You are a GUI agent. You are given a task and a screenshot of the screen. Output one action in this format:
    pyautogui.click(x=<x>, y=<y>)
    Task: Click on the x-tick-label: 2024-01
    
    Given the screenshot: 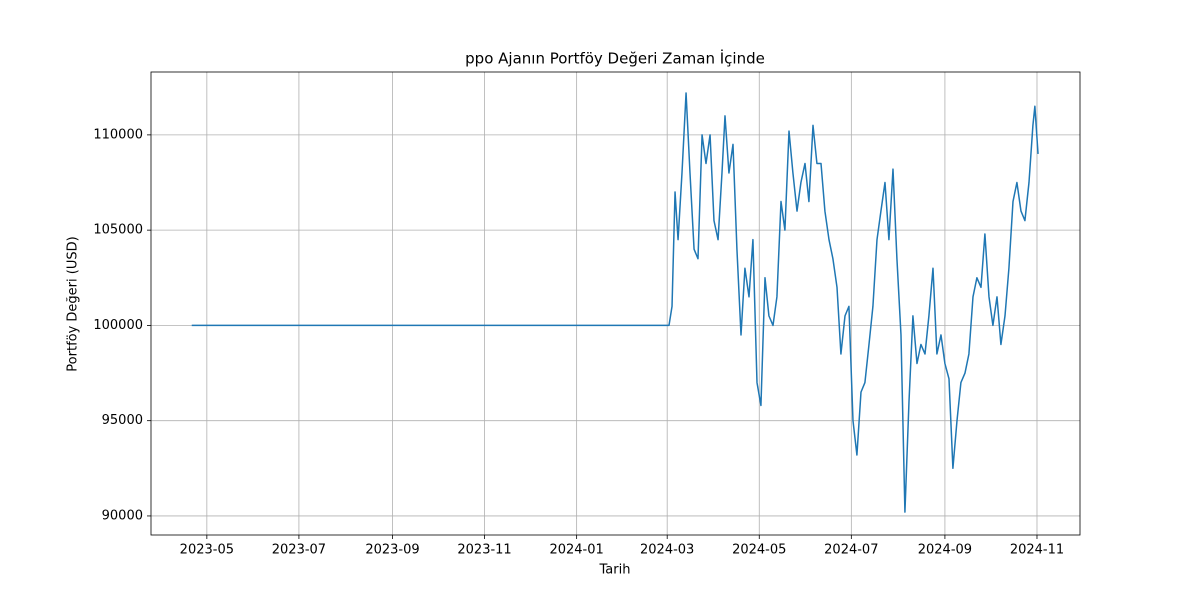 What is the action you would take?
    pyautogui.click(x=576, y=550)
    